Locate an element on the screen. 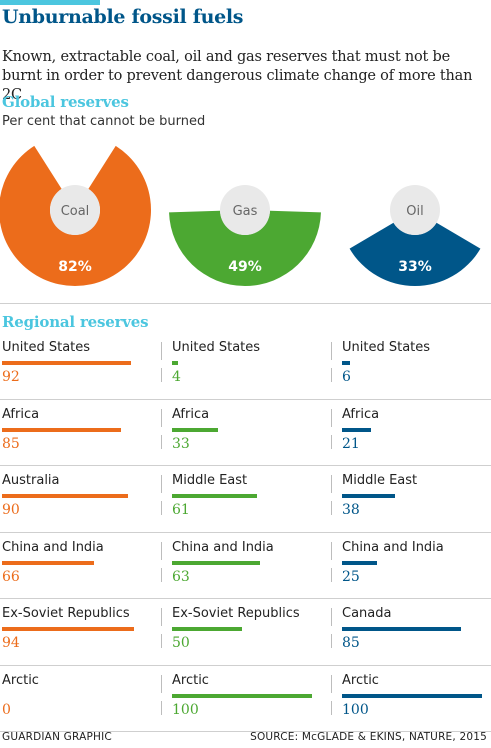 The image size is (491, 748). region-value: 100 is located at coordinates (185, 709).